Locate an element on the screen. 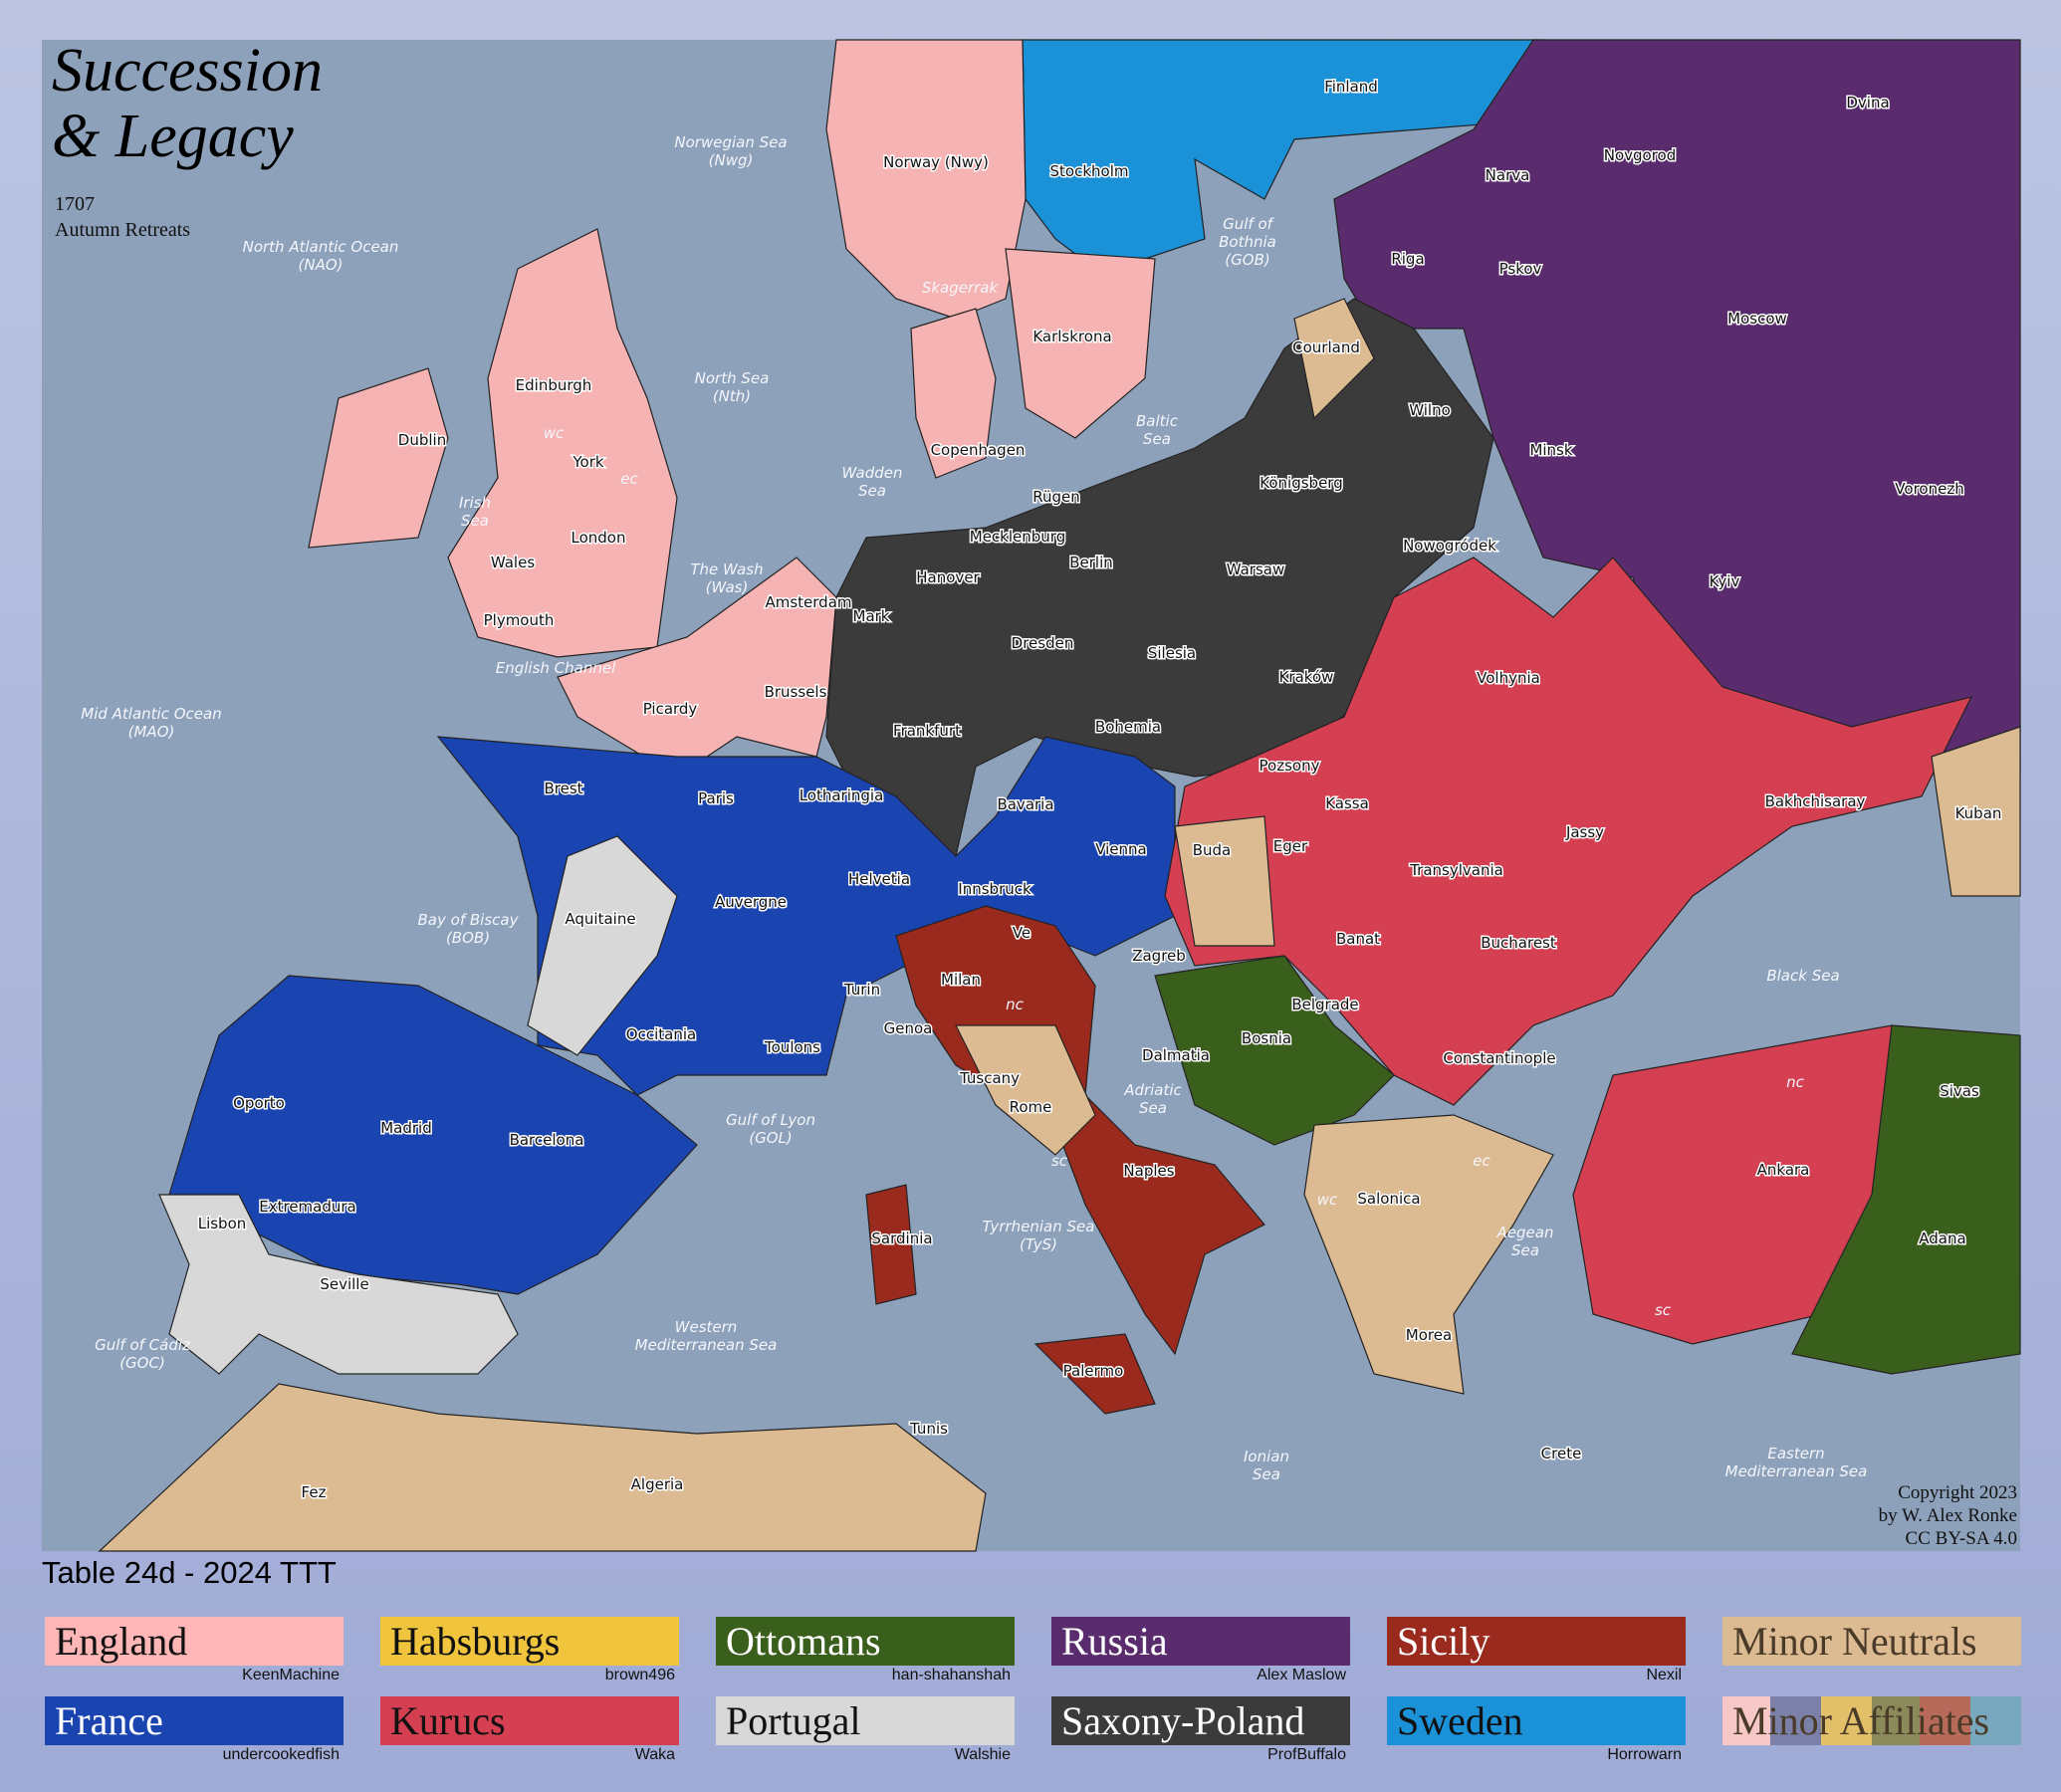  title-line1: Succession is located at coordinates (188, 71).